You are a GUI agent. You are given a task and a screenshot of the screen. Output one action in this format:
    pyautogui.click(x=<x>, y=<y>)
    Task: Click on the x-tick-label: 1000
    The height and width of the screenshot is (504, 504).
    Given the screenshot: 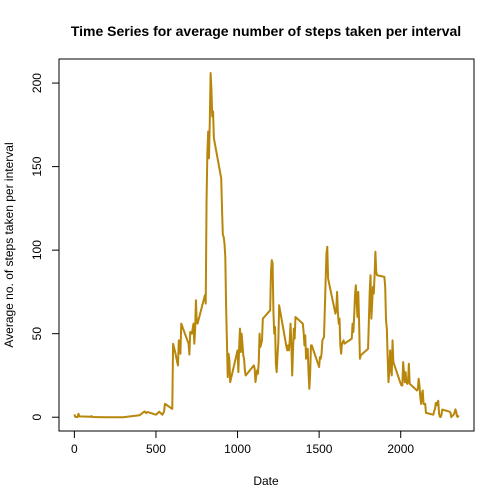 What is the action you would take?
    pyautogui.click(x=237, y=449)
    